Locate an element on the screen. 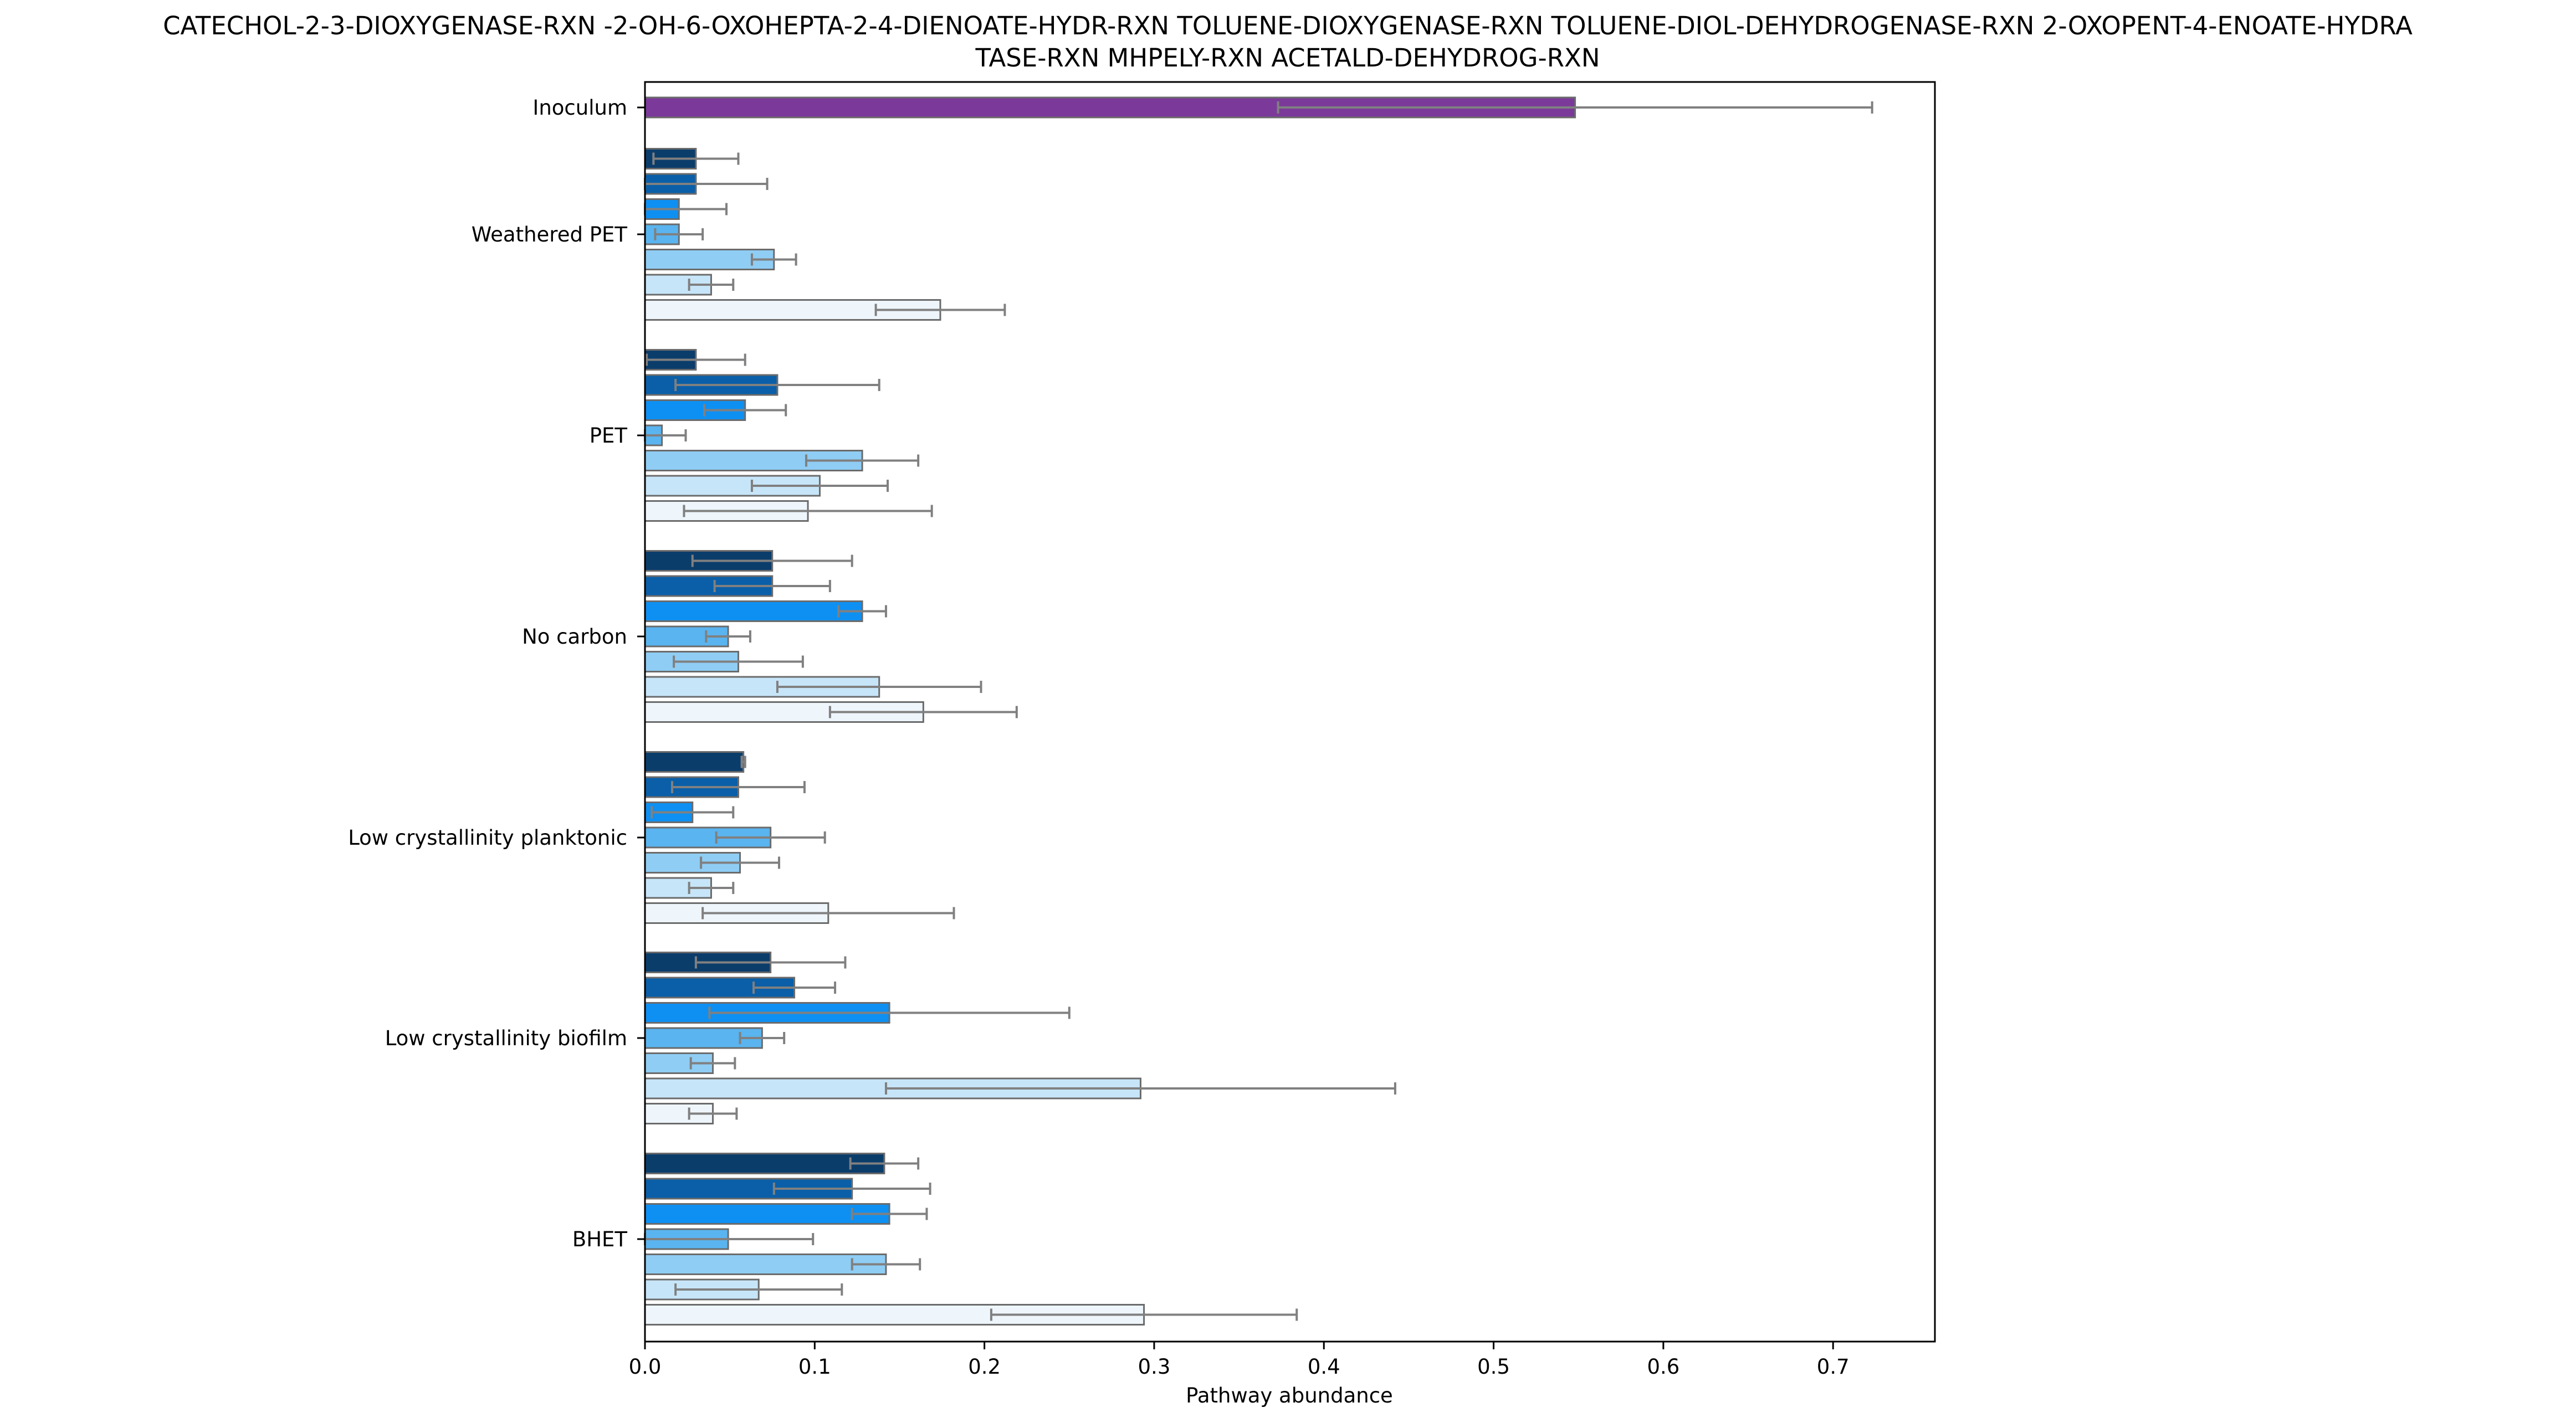 This screenshot has width=2576, height=1423. x-axis: 0.0 0.1 0.2 0.3 0.4 0.5 0.6 0.7 is located at coordinates (1239, 1360).